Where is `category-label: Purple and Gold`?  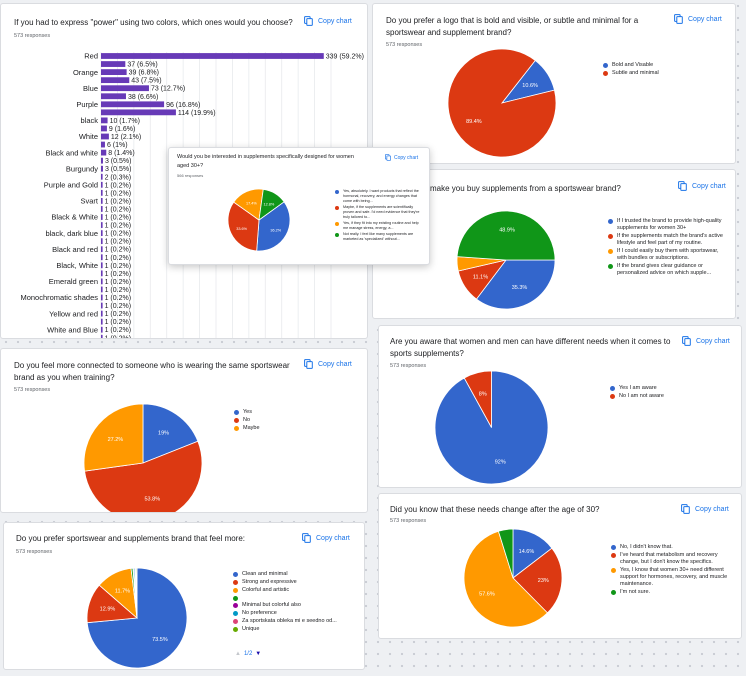 category-label: Purple and Gold is located at coordinates (71, 185).